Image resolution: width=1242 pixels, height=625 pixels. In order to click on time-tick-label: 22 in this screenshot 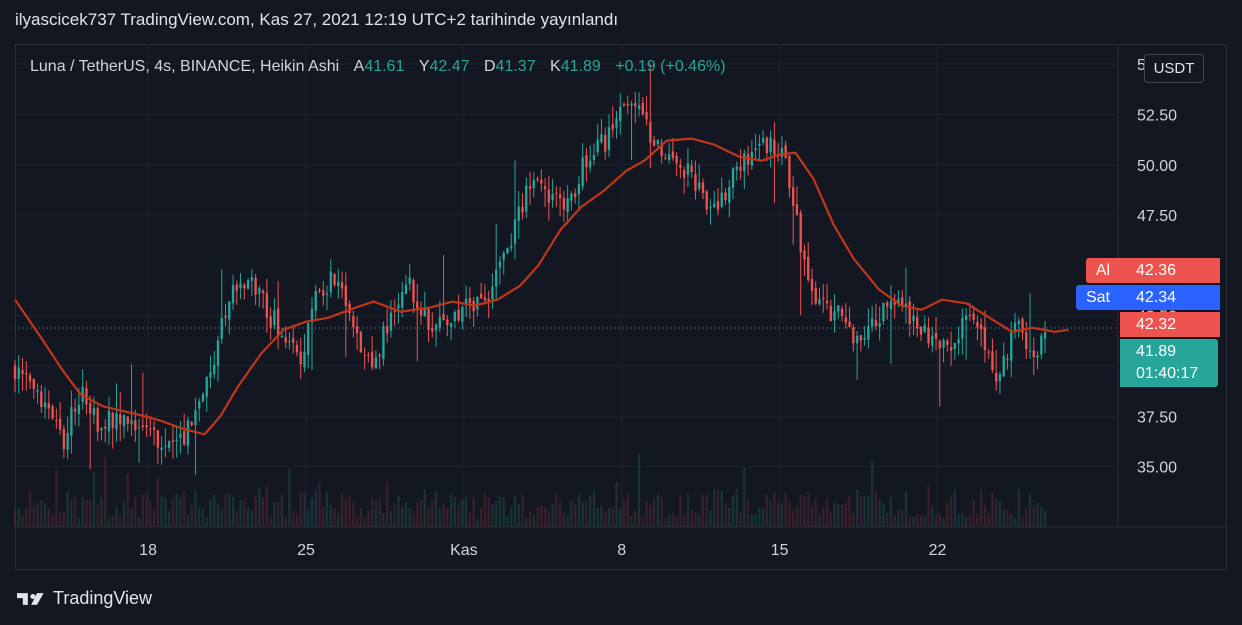, I will do `click(938, 550)`.